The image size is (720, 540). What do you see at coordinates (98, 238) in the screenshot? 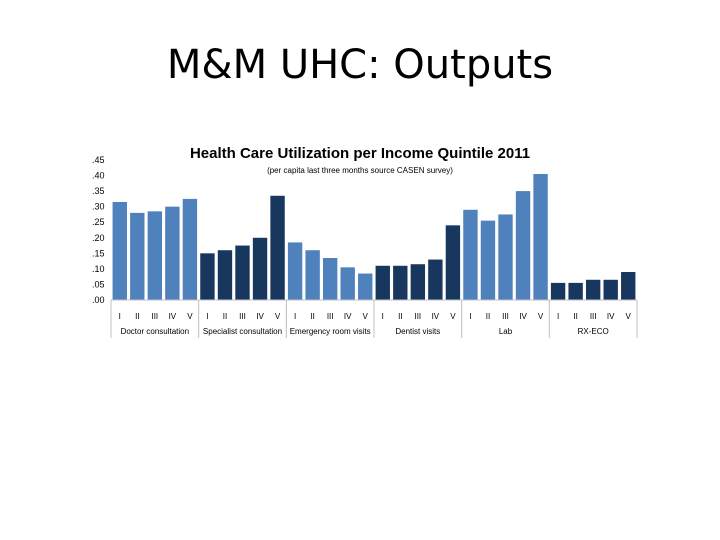
I see `y-tick-label: .20` at bounding box center [98, 238].